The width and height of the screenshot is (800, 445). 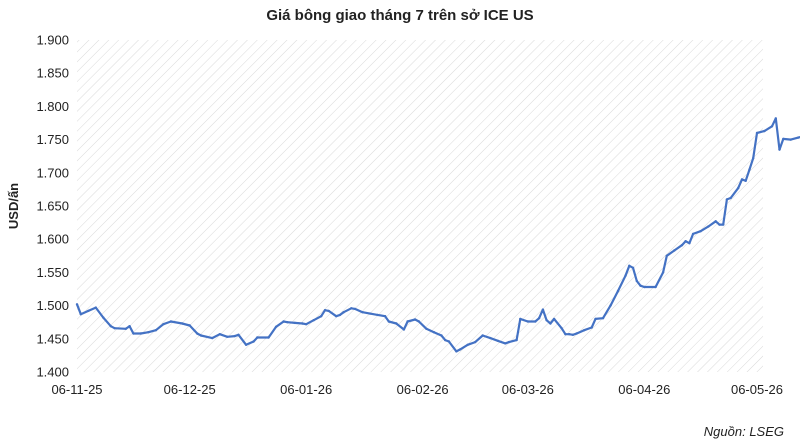 What do you see at coordinates (13, 206) in the screenshot?
I see `y-axis-label: USD/ấn` at bounding box center [13, 206].